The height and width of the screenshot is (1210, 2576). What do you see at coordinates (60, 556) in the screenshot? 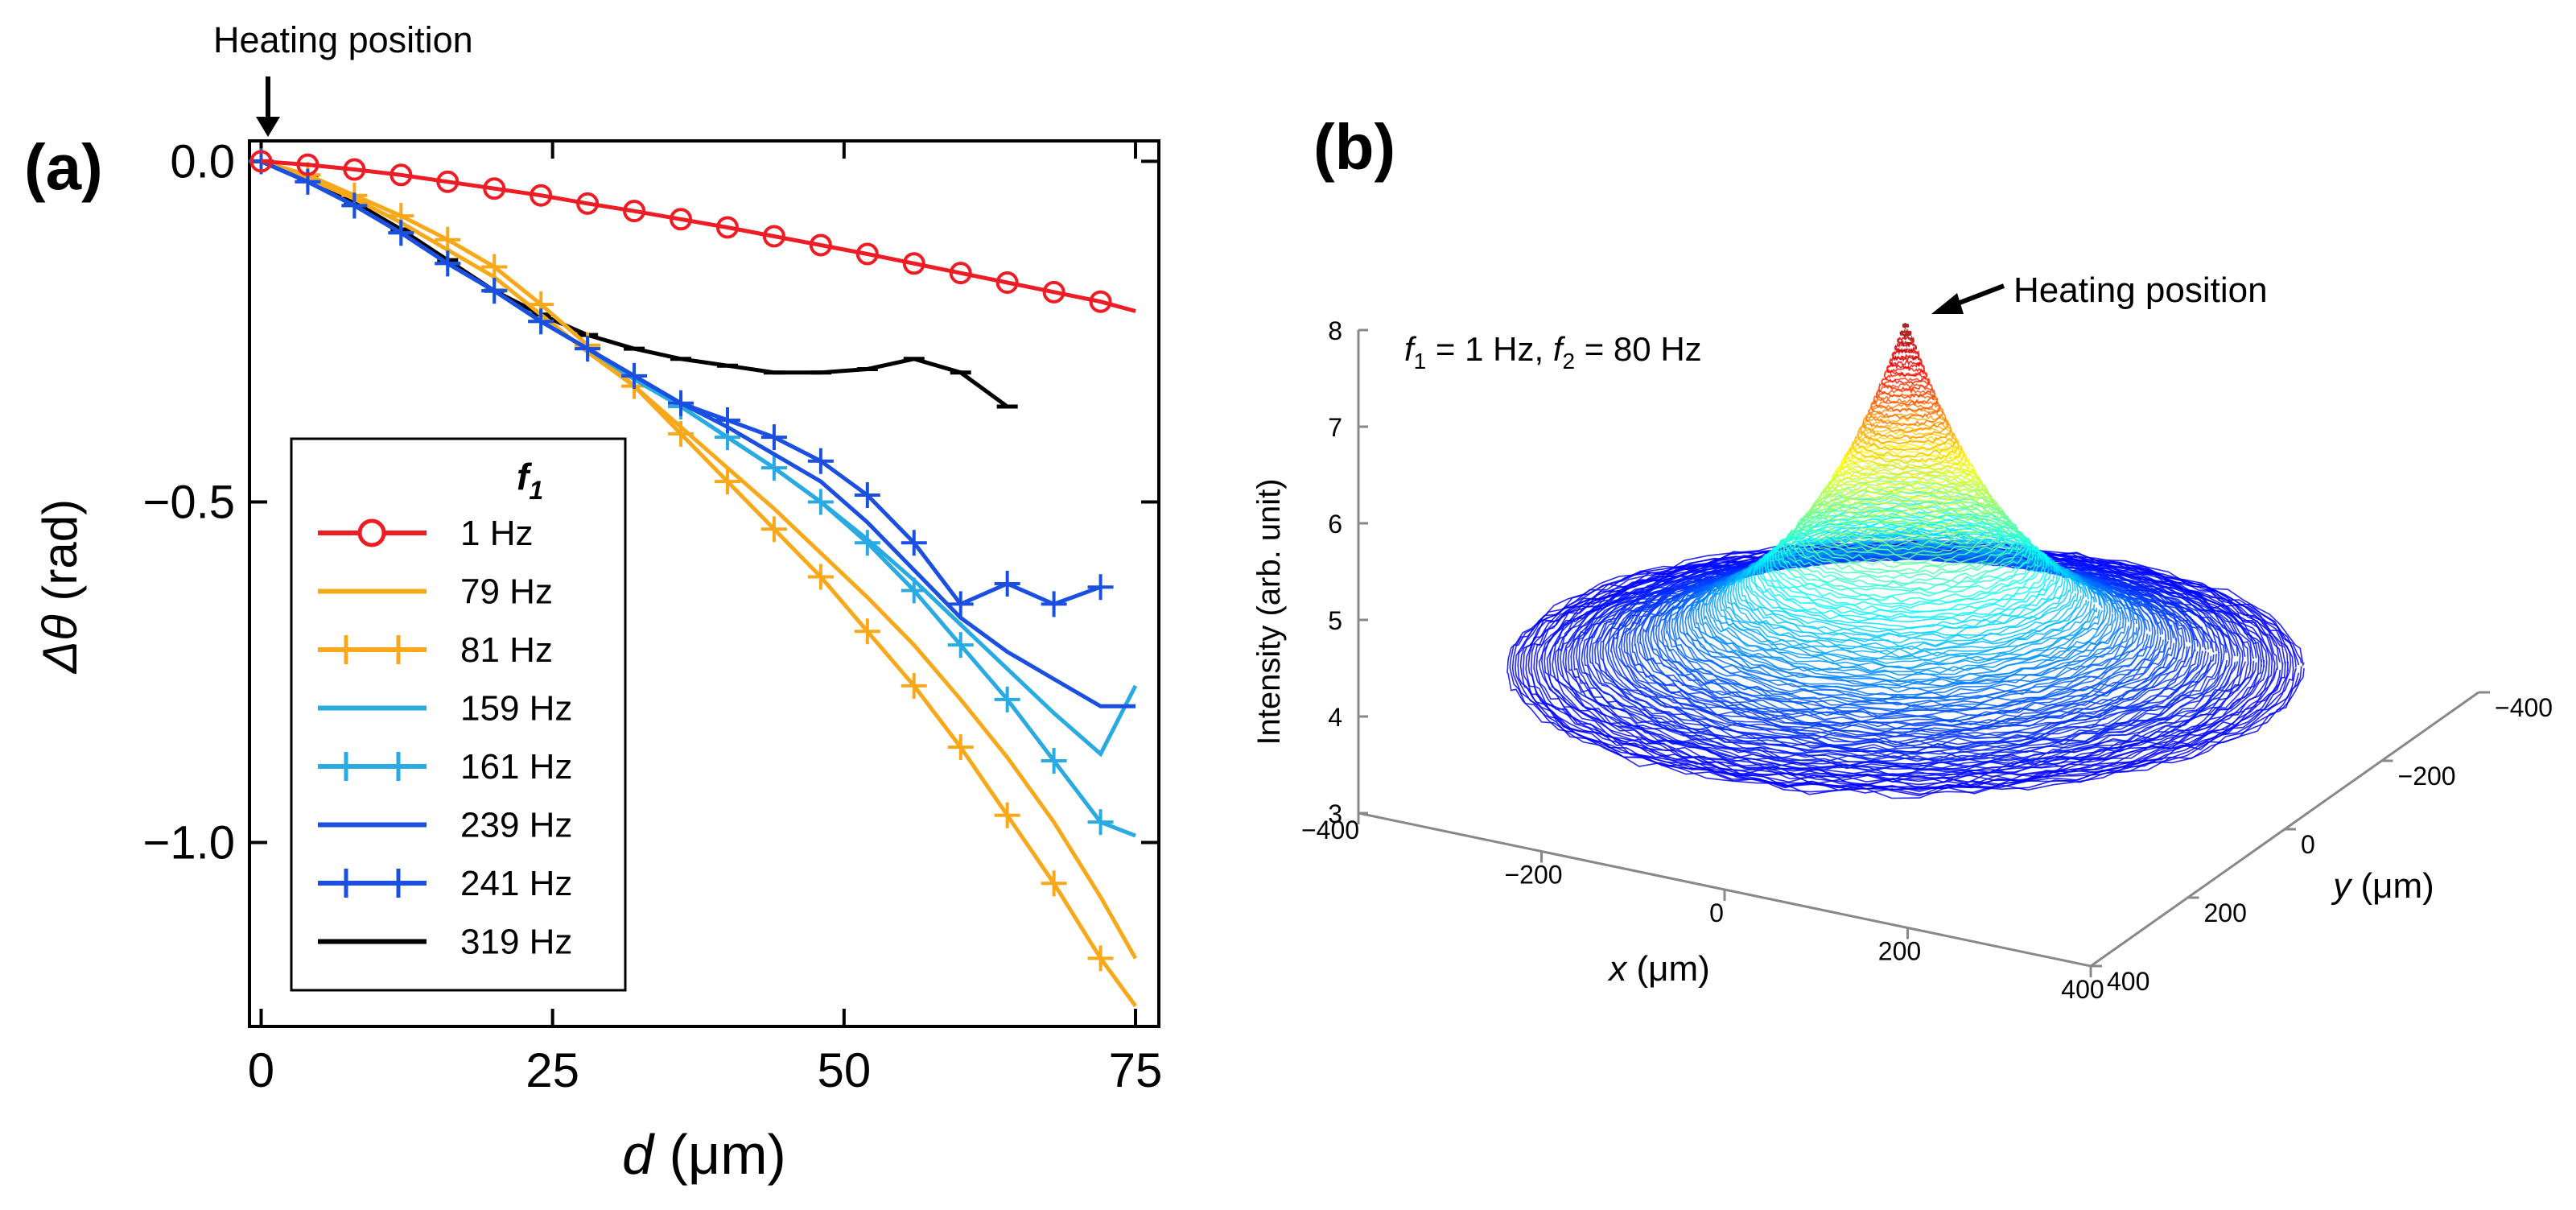
I see `y-axis-unit-a: (rad)` at bounding box center [60, 556].